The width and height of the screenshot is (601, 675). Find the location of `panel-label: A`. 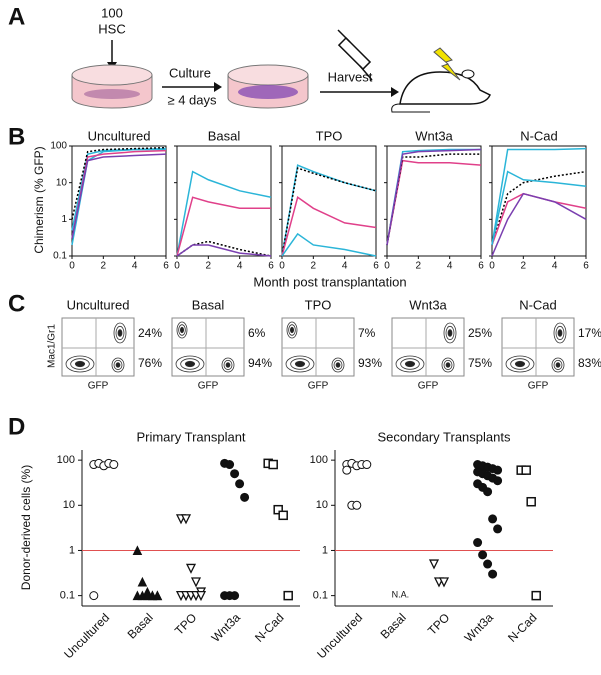

panel-label: A is located at coordinates (16, 16).